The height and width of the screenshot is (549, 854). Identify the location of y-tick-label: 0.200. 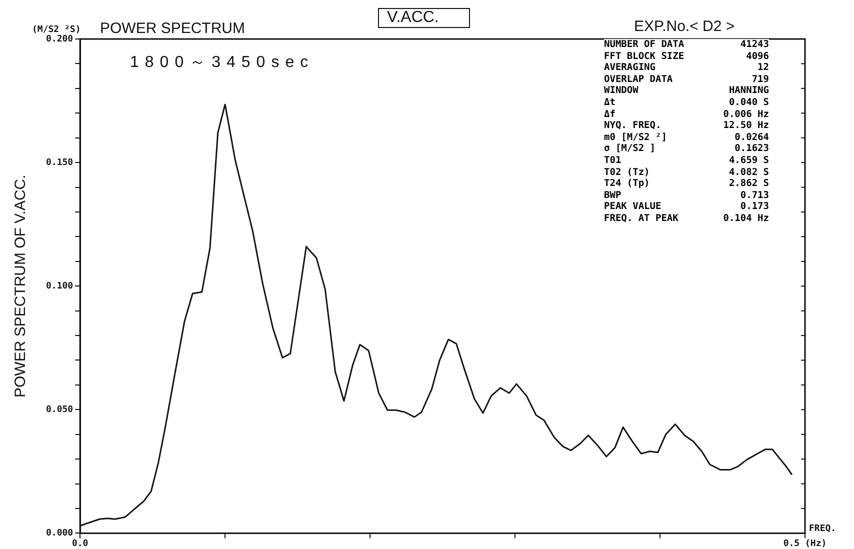
(60, 39).